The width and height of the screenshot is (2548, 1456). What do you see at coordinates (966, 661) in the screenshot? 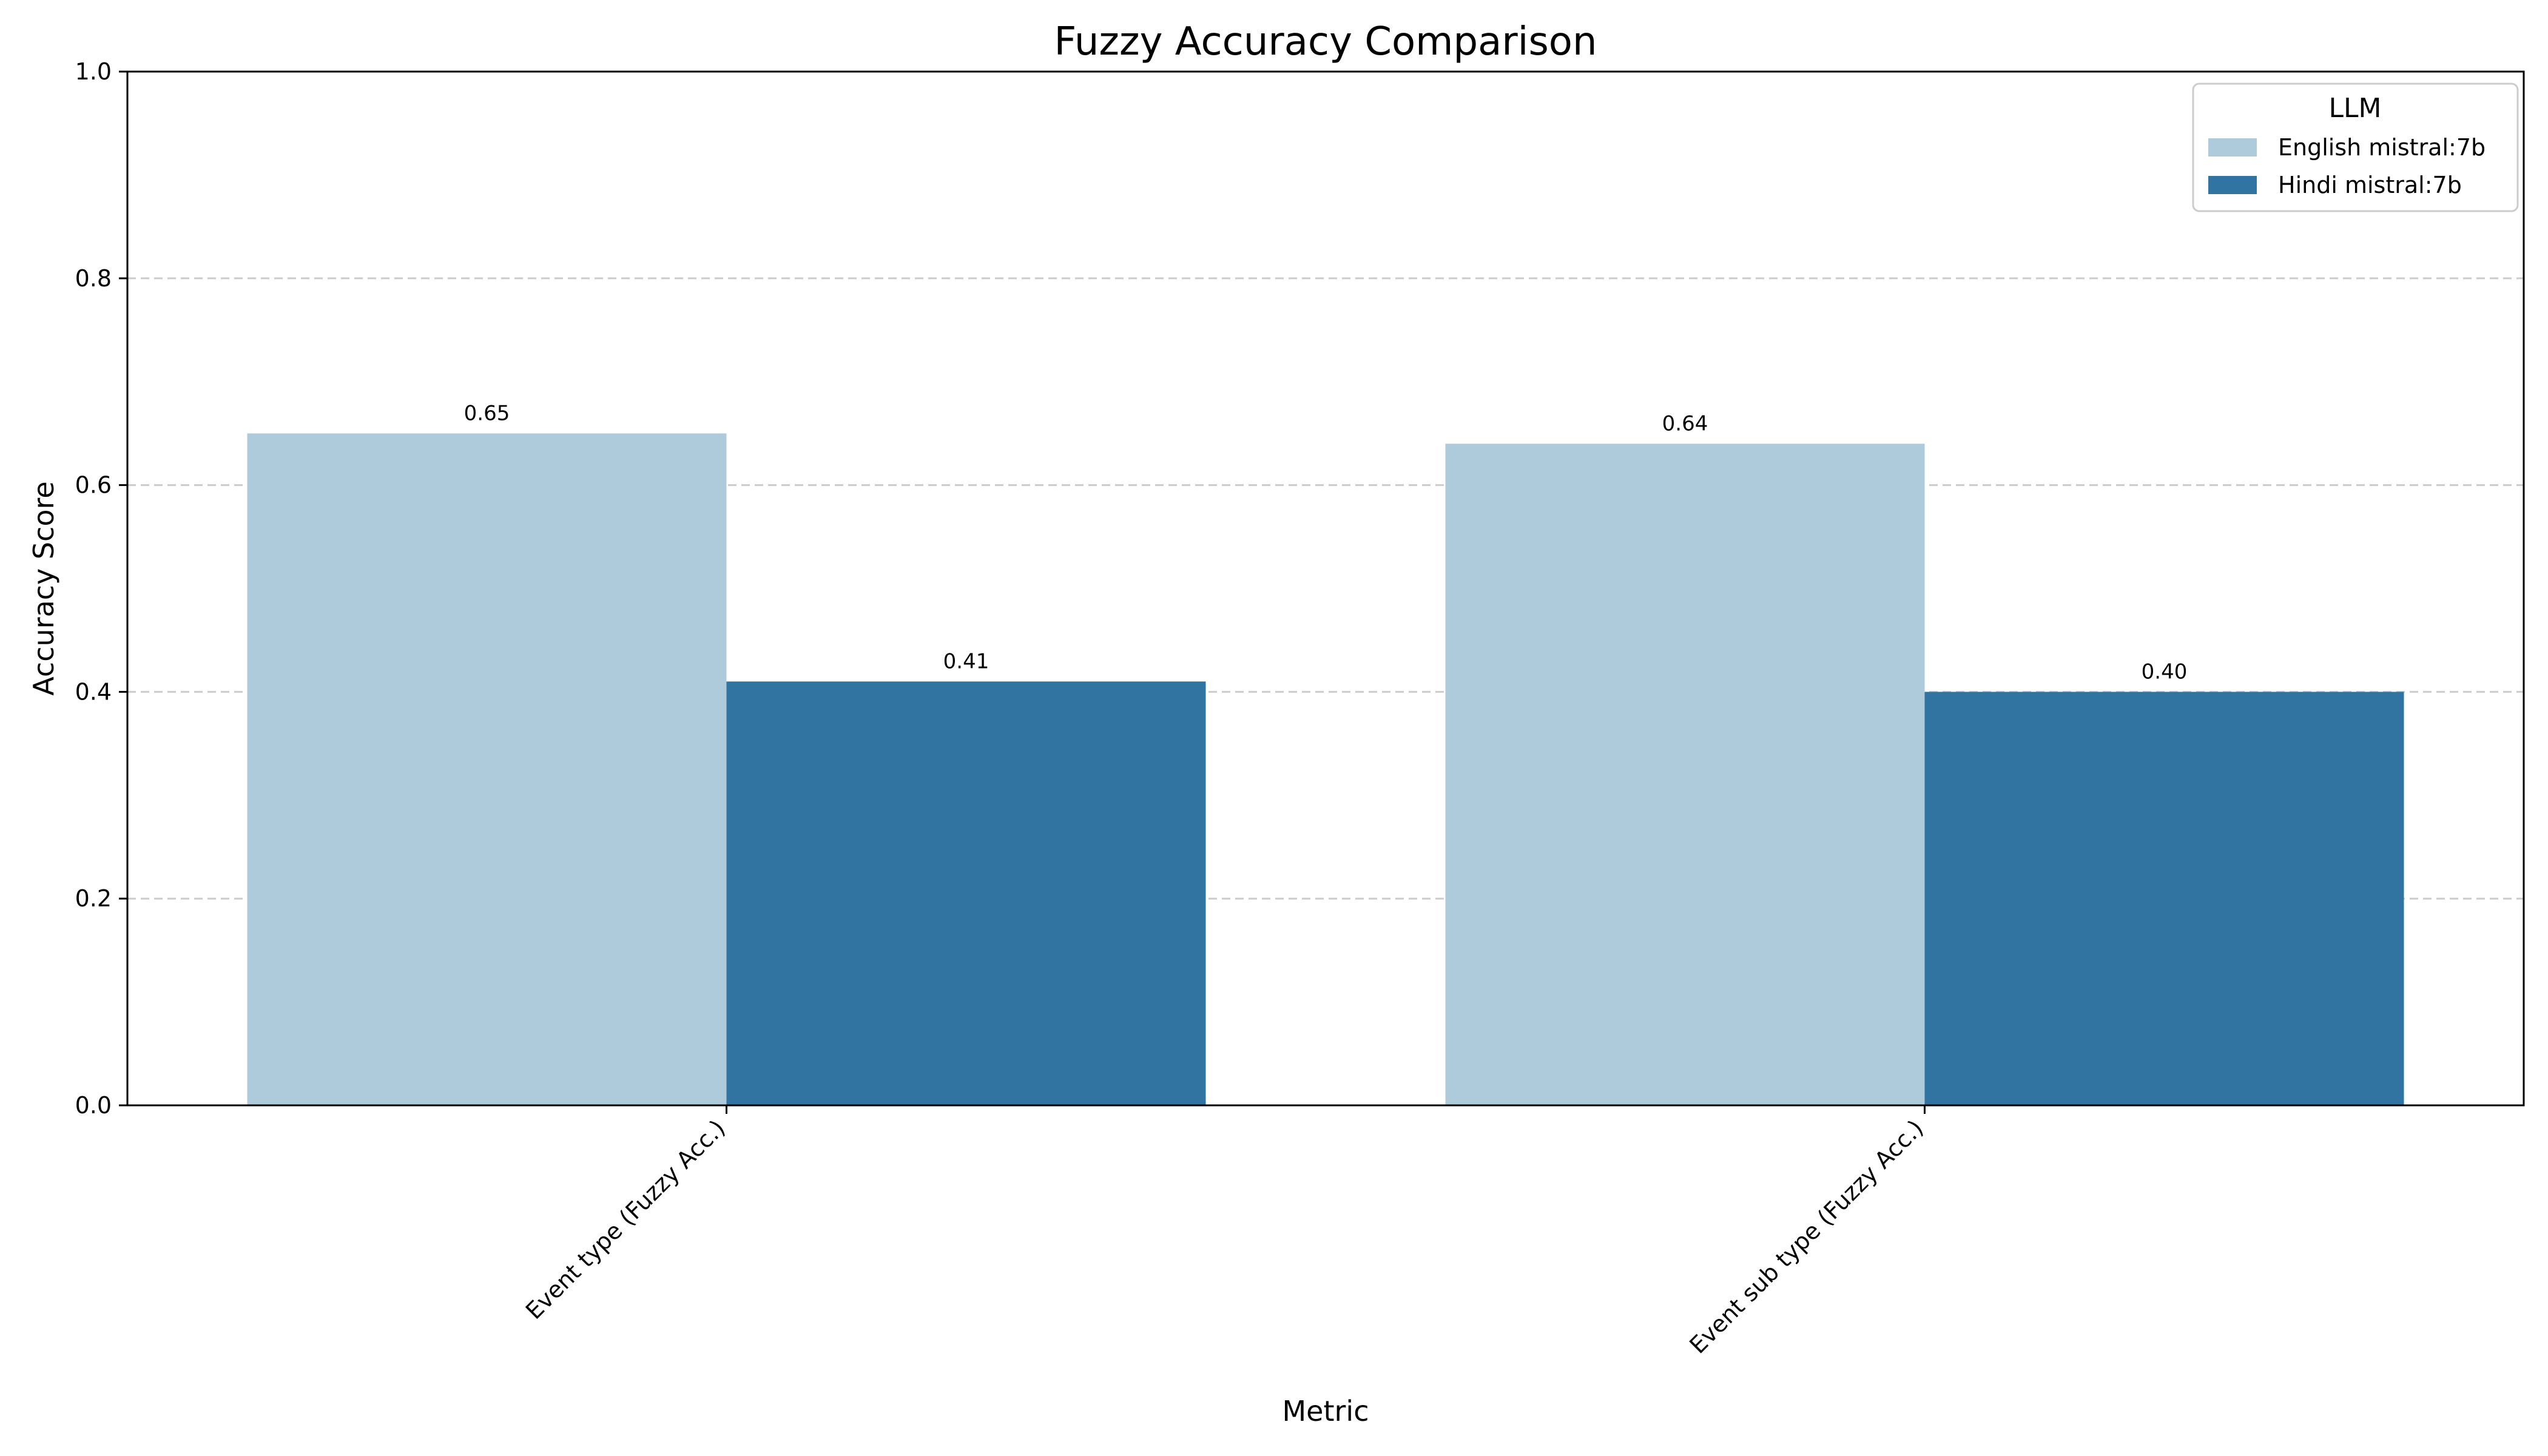
I see `bar-value-label: 0.41` at bounding box center [966, 661].